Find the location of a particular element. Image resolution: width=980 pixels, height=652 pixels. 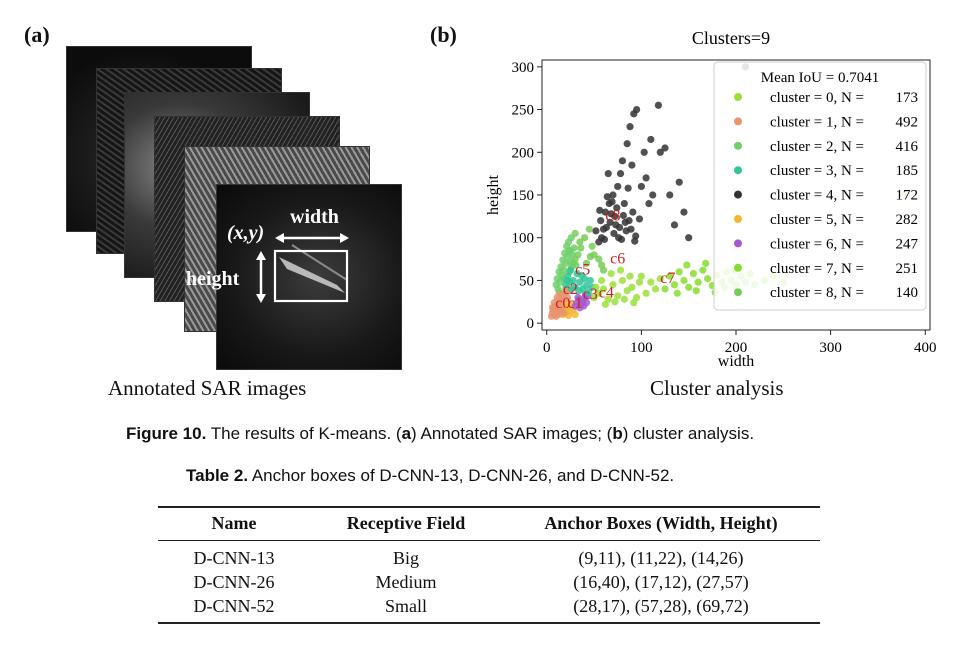

y-tick-label: 300 is located at coordinates (523, 68).